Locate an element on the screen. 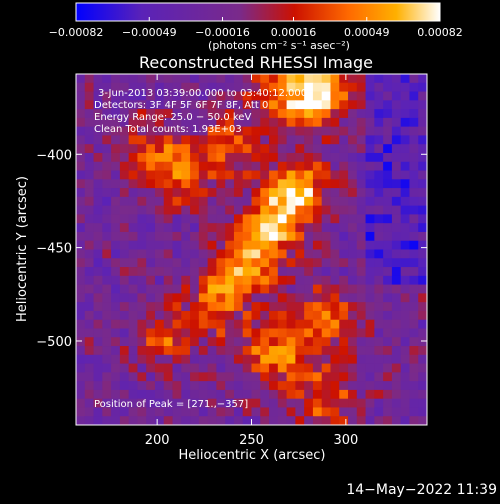 The width and height of the screenshot is (500, 504). colorbar-units-label: (photons cm⁻² s⁻¹ asec⁻²) is located at coordinates (279, 45).